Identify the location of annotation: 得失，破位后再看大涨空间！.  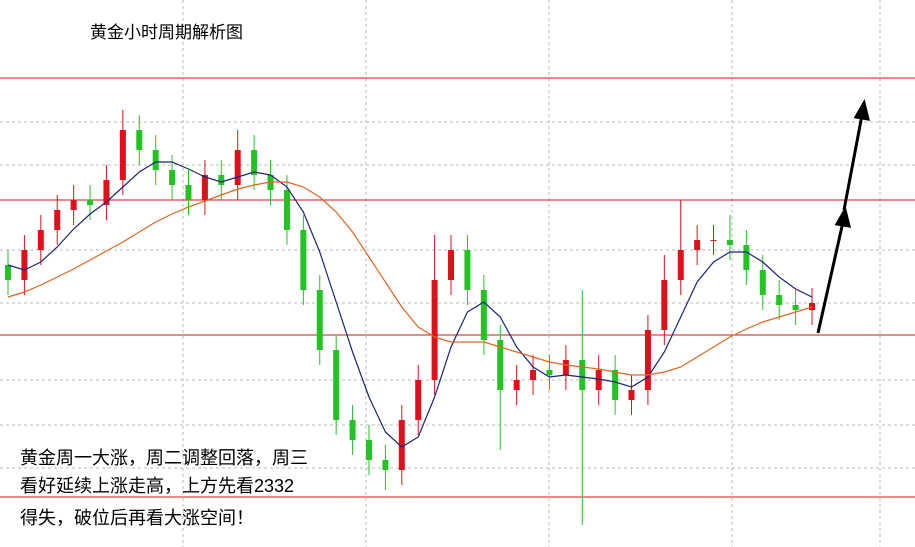
(137, 518).